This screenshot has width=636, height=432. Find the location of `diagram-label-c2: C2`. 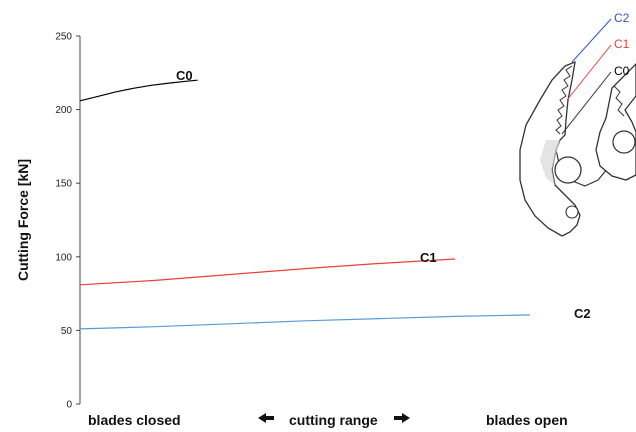

diagram-label-c2: C2 is located at coordinates (622, 18).